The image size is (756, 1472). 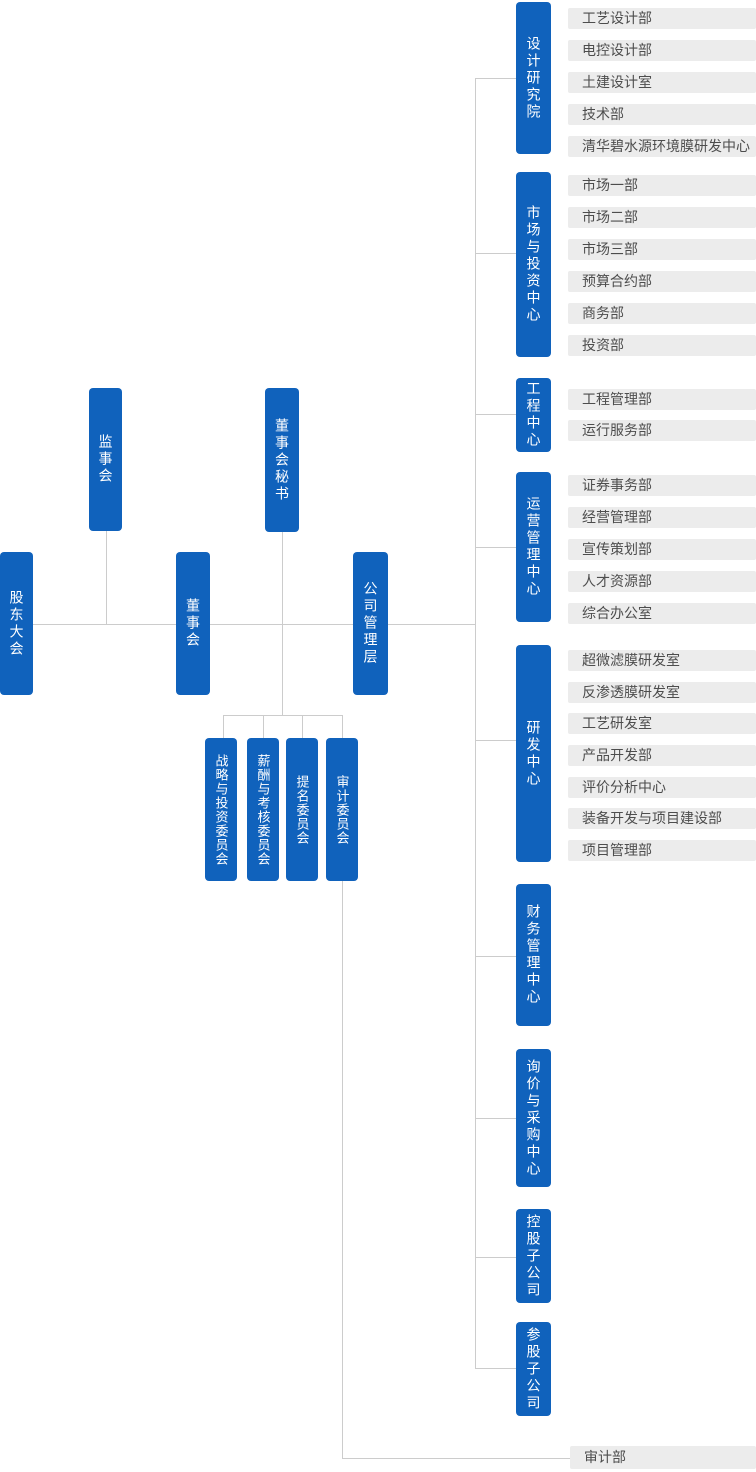 What do you see at coordinates (106, 577) in the screenshot?
I see `connector-supervisory-board` at bounding box center [106, 577].